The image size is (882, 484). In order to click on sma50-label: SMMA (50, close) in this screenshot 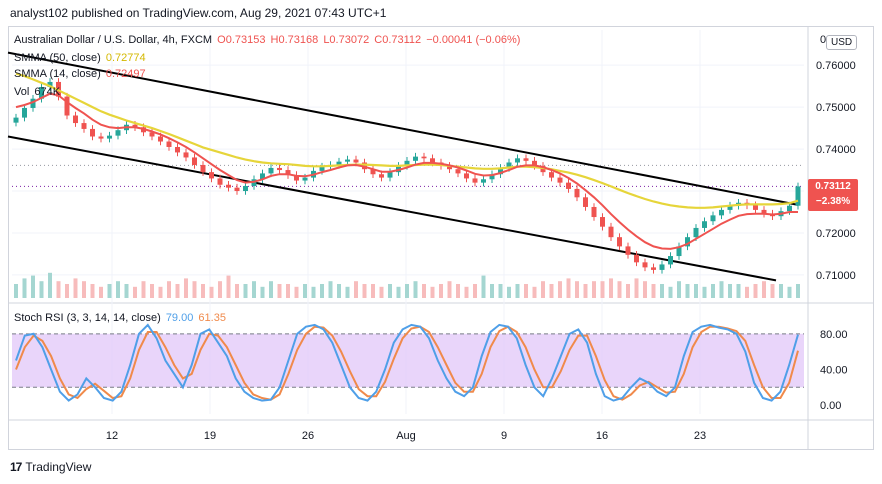, I will do `click(57, 58)`.